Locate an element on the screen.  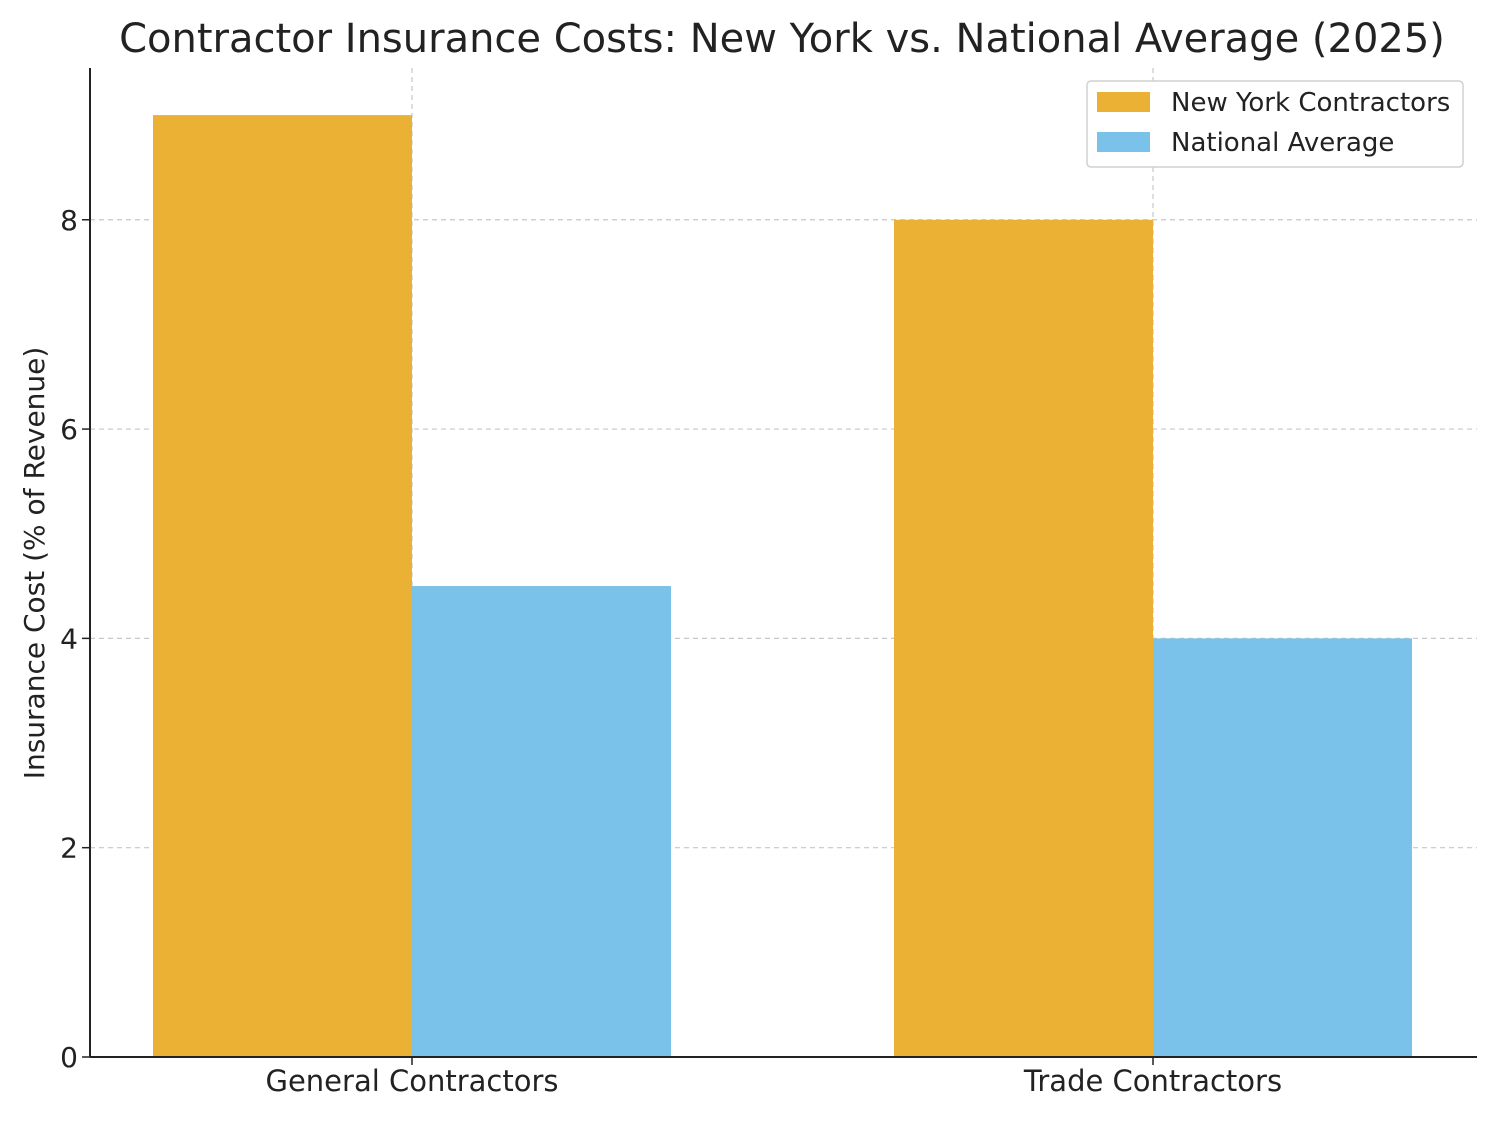
legend: New York Contractors National Average is located at coordinates (1275, 124).